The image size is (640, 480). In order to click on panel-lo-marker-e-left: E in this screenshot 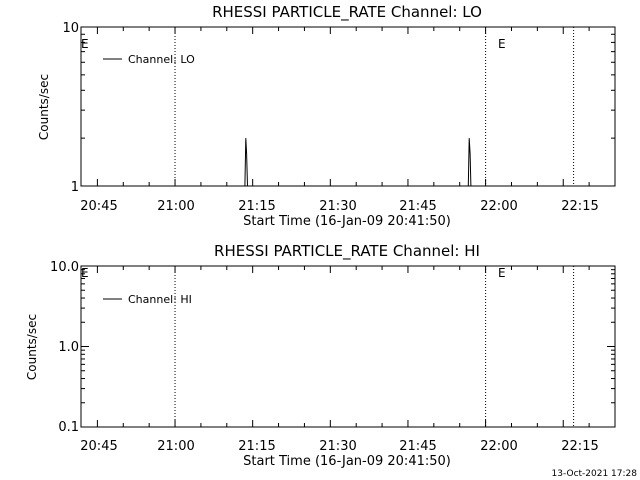, I will do `click(85, 44)`.